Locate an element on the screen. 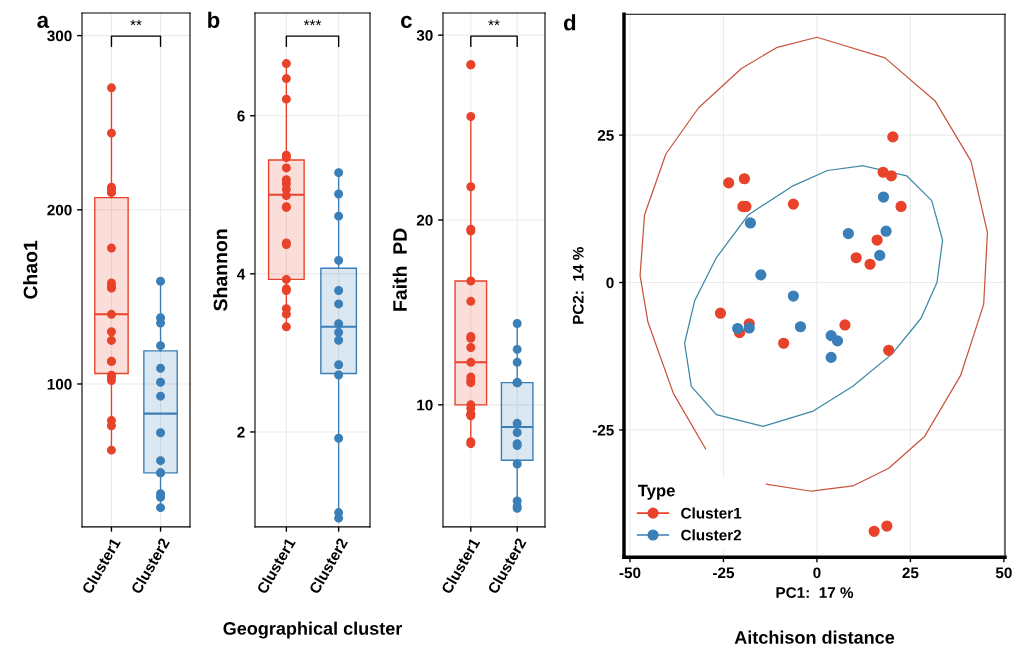 The height and width of the screenshot is (648, 1024). legend-title: Type is located at coordinates (656, 492).